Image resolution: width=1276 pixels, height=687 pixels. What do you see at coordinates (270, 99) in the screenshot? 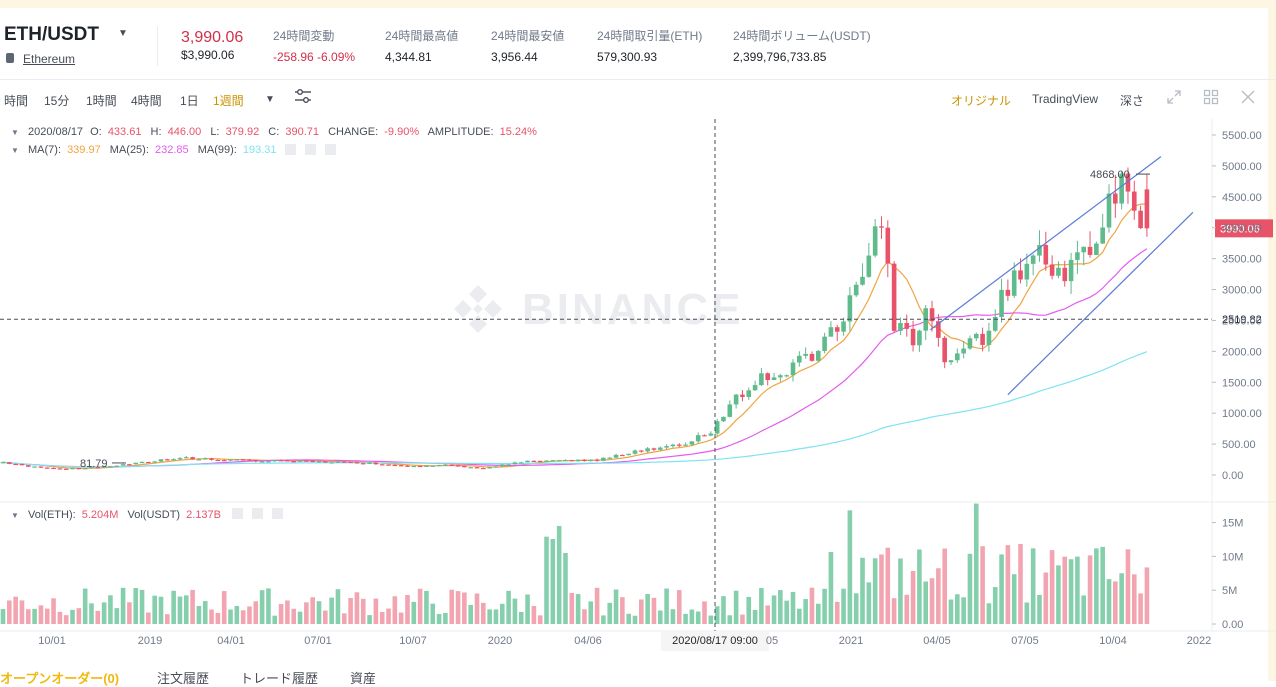
I see `interval-more-caret-icon: ▼` at bounding box center [270, 99].